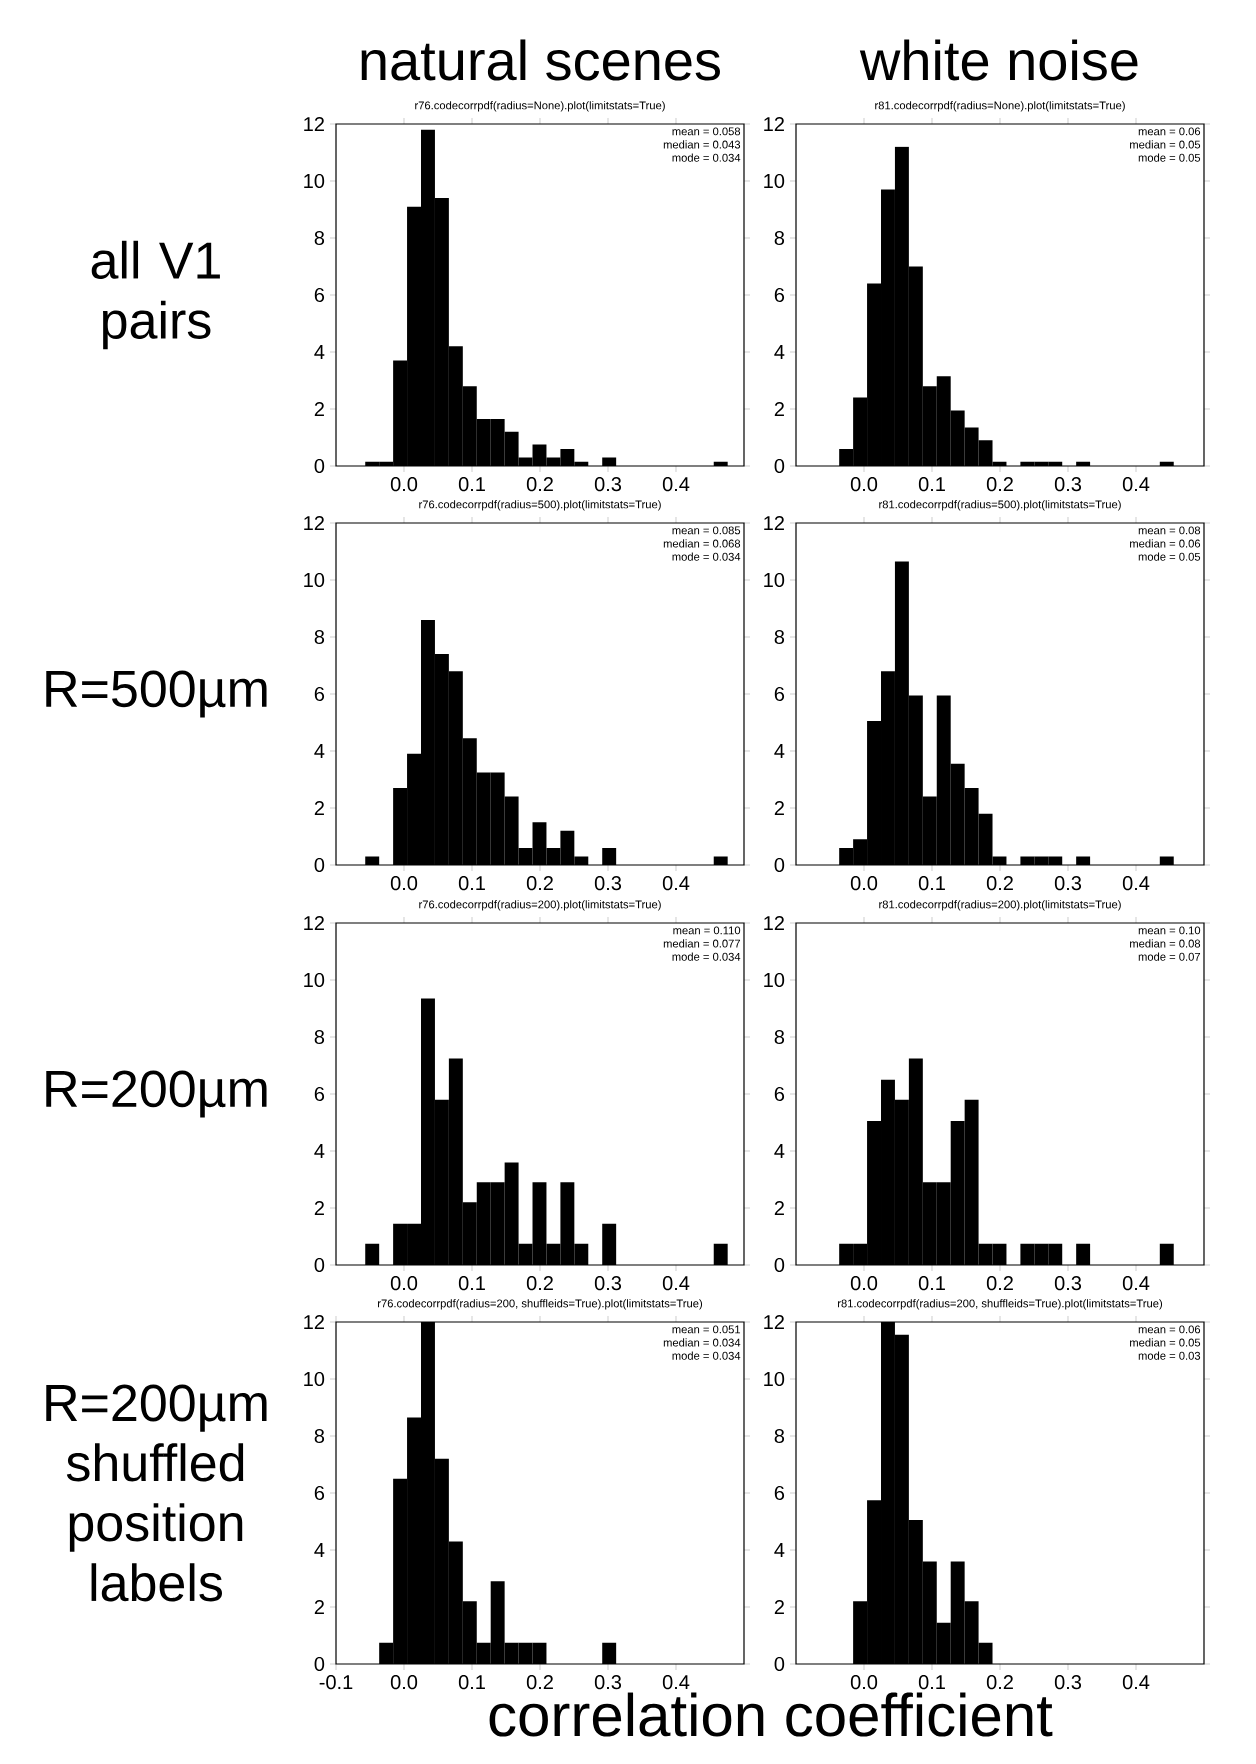 This screenshot has width=1256, height=1764. What do you see at coordinates (1169, 930) in the screenshot?
I see `annotation: mean = 0.10` at bounding box center [1169, 930].